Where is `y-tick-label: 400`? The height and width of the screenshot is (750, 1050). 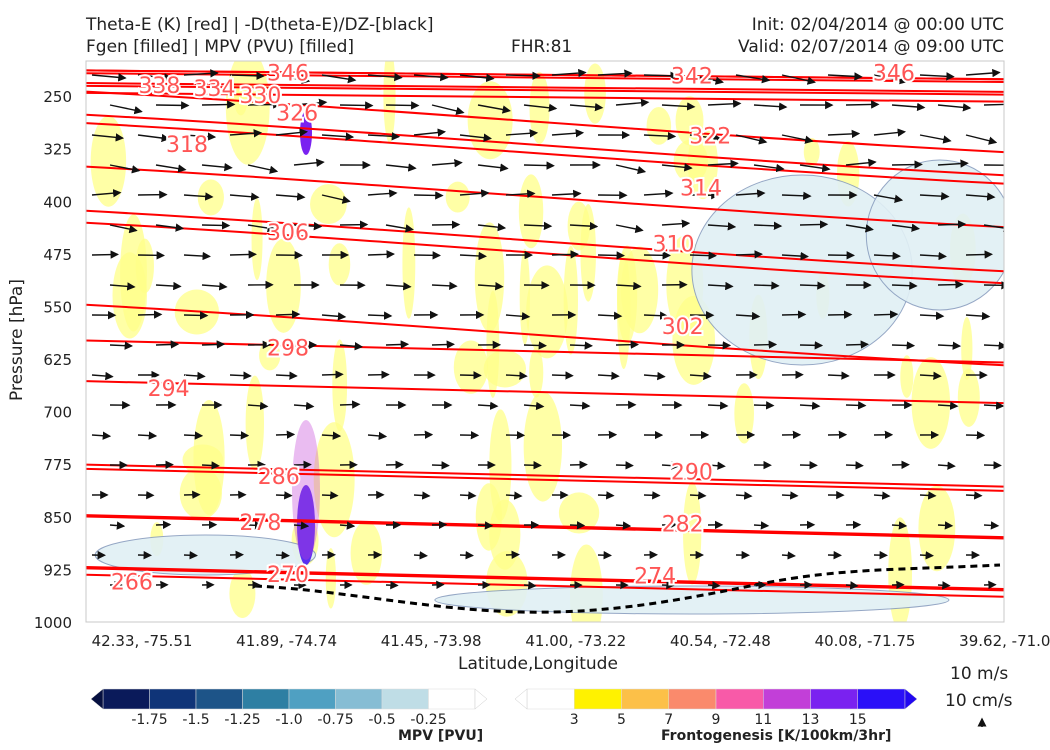
y-tick-label: 400 is located at coordinates (57, 202).